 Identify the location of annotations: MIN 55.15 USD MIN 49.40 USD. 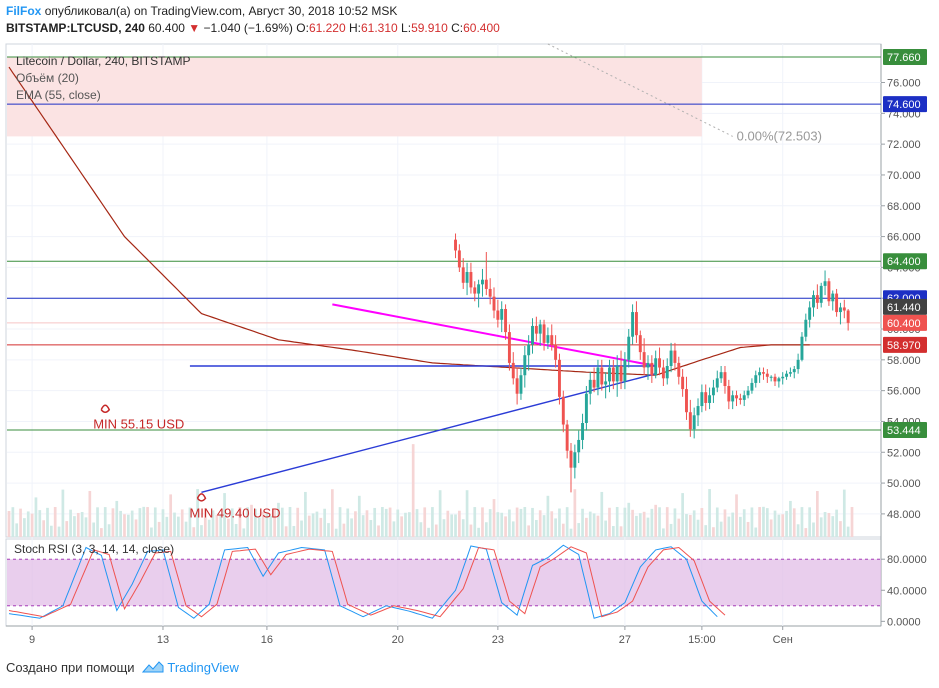
(187, 462).